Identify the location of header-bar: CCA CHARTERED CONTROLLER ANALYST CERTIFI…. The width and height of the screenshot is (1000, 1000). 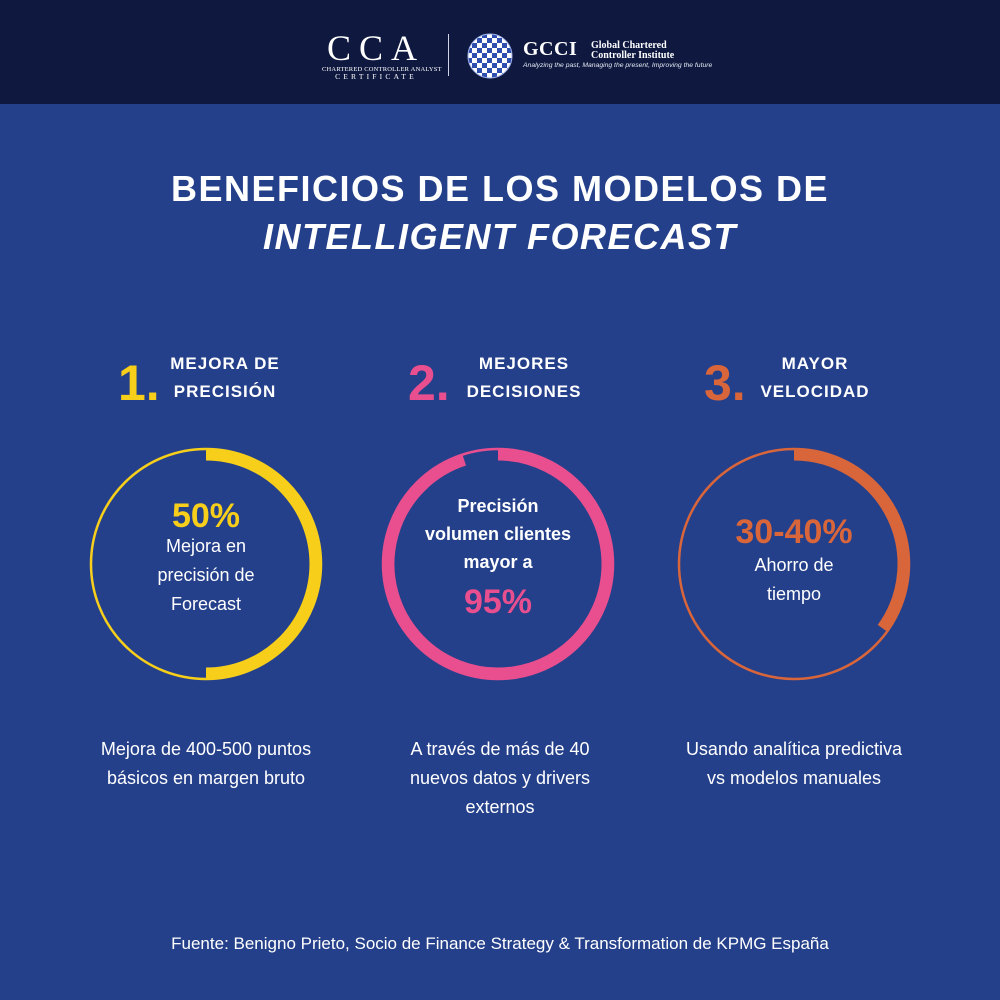
(500, 52).